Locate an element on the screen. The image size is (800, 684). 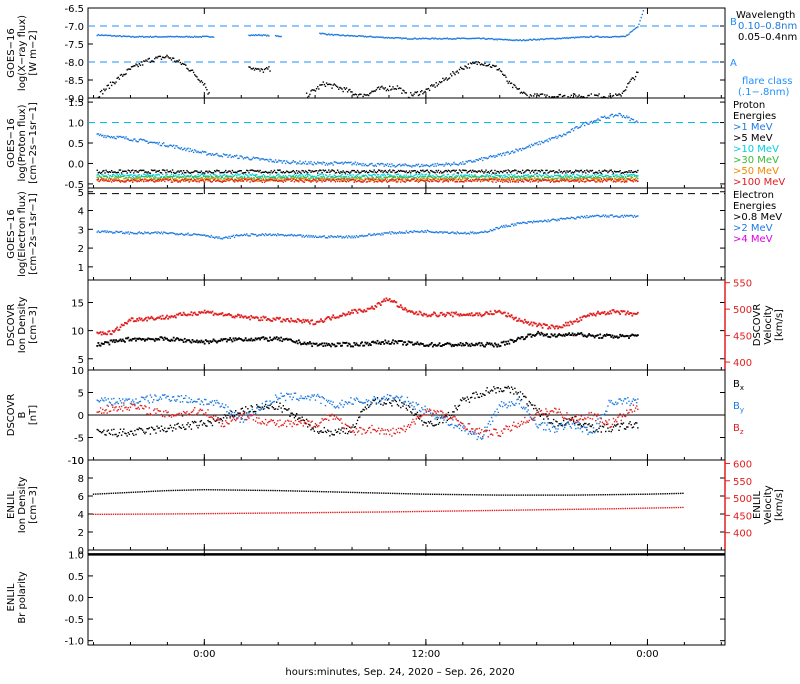
panel-frame is located at coordinates (406, 53).